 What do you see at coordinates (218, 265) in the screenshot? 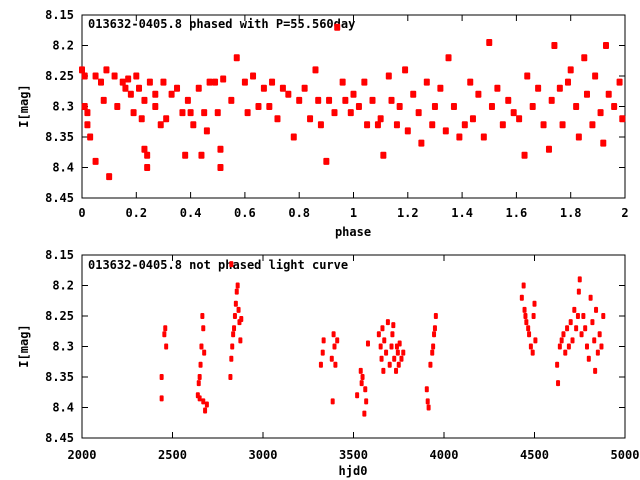
I see `unphased-plot-title: 013632-0405.8 not phased light curve` at bounding box center [218, 265].